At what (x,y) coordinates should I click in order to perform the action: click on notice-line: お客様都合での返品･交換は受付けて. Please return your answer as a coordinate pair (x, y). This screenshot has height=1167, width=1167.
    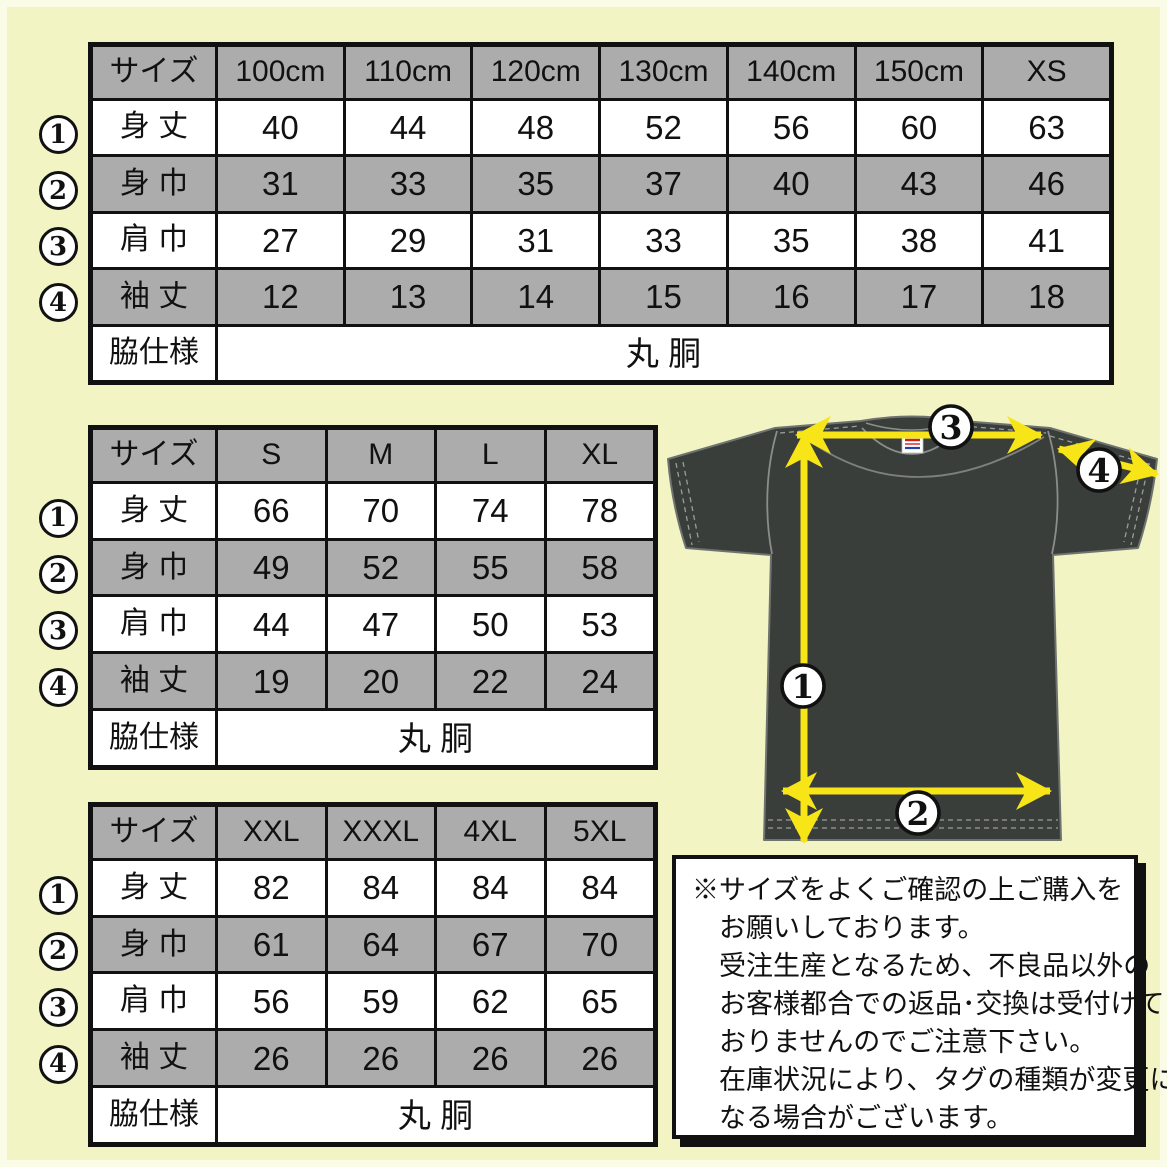
    Looking at the image, I should click on (942, 1004).